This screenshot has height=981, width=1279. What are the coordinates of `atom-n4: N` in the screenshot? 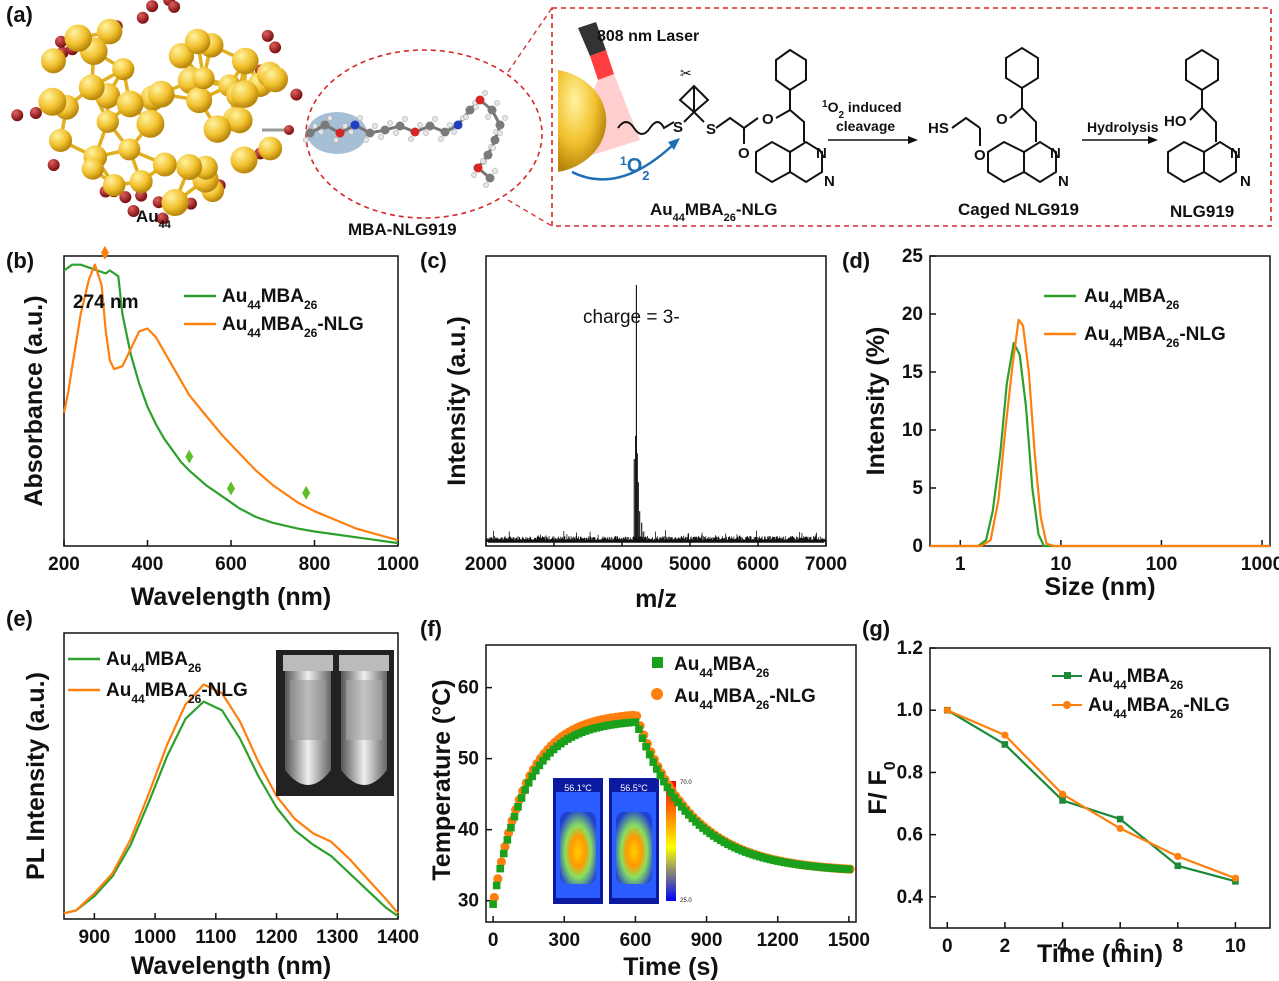 It's located at (1063, 181).